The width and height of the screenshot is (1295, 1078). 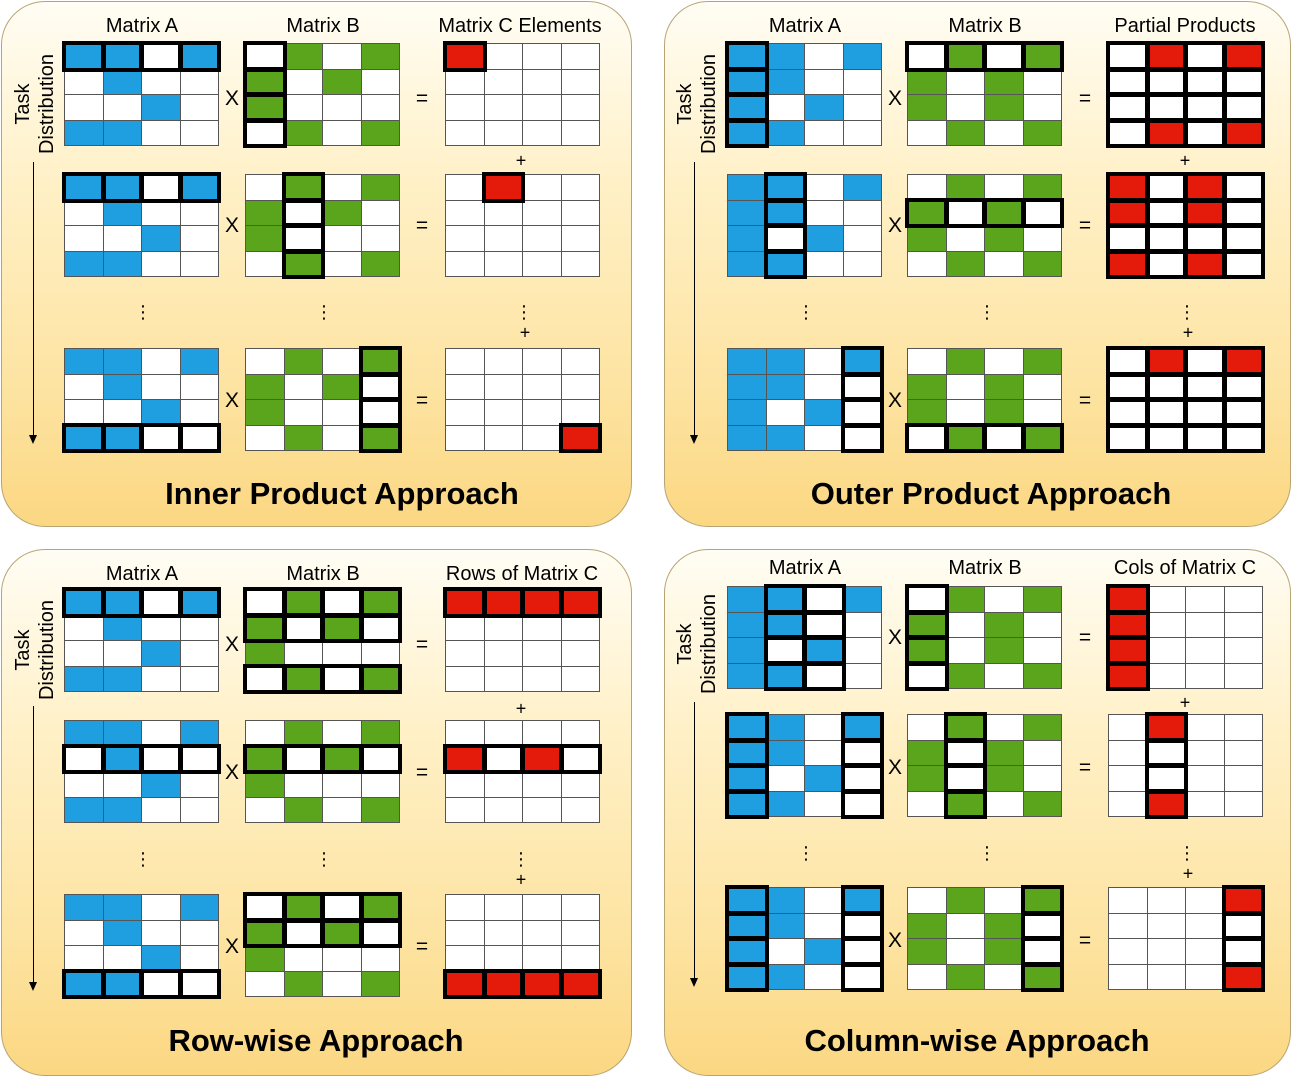 What do you see at coordinates (1042, 925) in the screenshot?
I see `p4-matrix-b-3-cell` at bounding box center [1042, 925].